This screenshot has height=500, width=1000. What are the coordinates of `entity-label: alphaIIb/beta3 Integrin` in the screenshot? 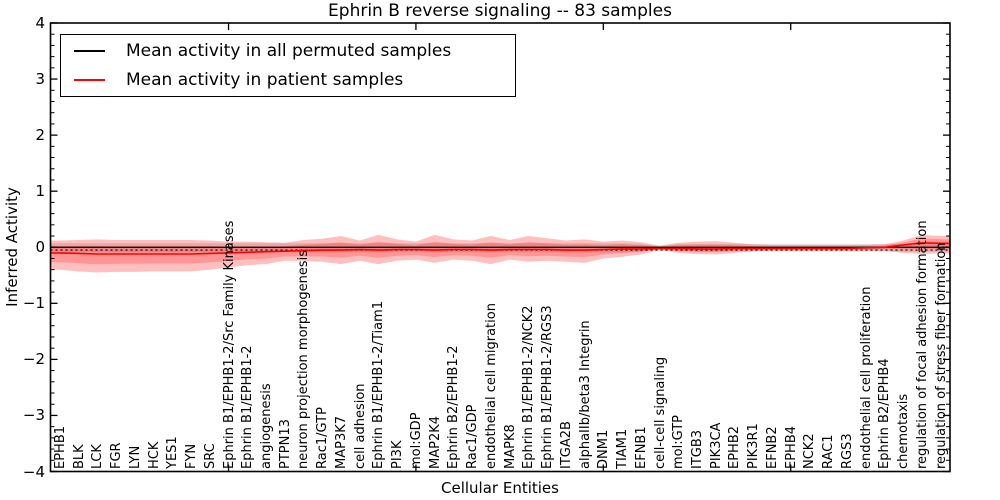 It's located at (585, 394).